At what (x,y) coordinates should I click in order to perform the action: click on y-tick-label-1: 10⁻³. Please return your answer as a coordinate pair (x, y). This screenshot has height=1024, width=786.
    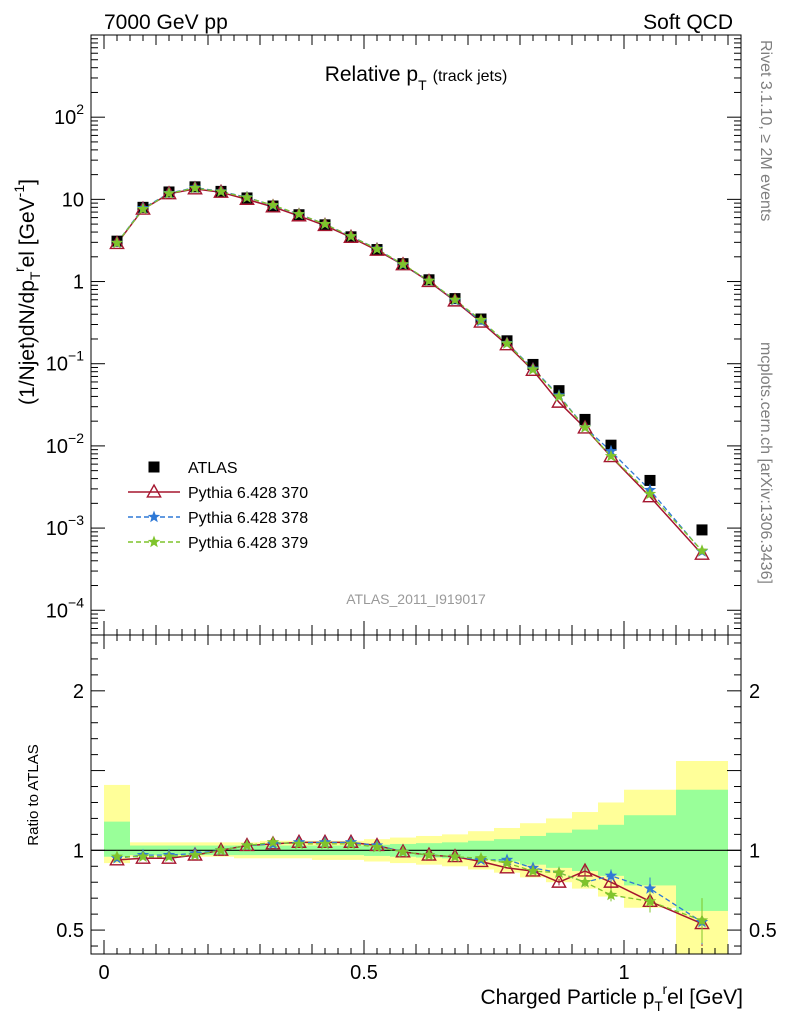
    Looking at the image, I should click on (65, 526).